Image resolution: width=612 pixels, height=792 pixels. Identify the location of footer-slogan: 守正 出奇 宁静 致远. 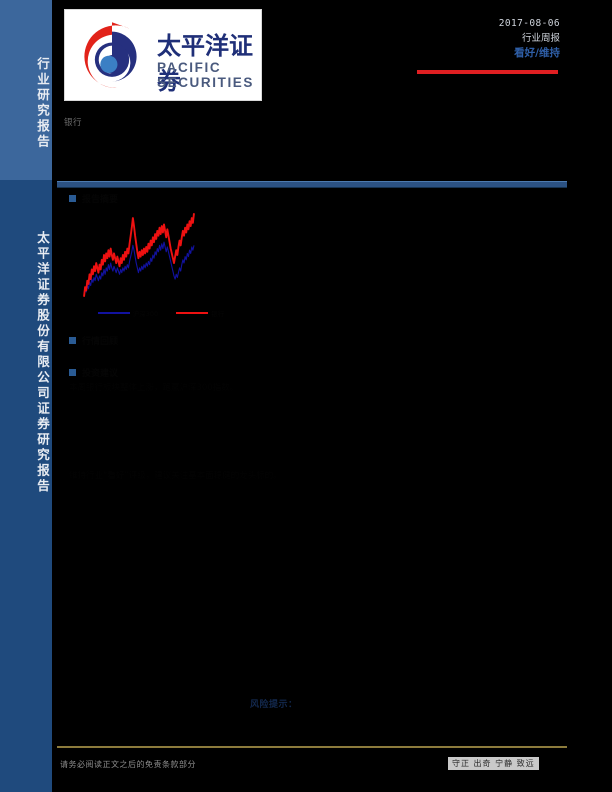
(493, 763).